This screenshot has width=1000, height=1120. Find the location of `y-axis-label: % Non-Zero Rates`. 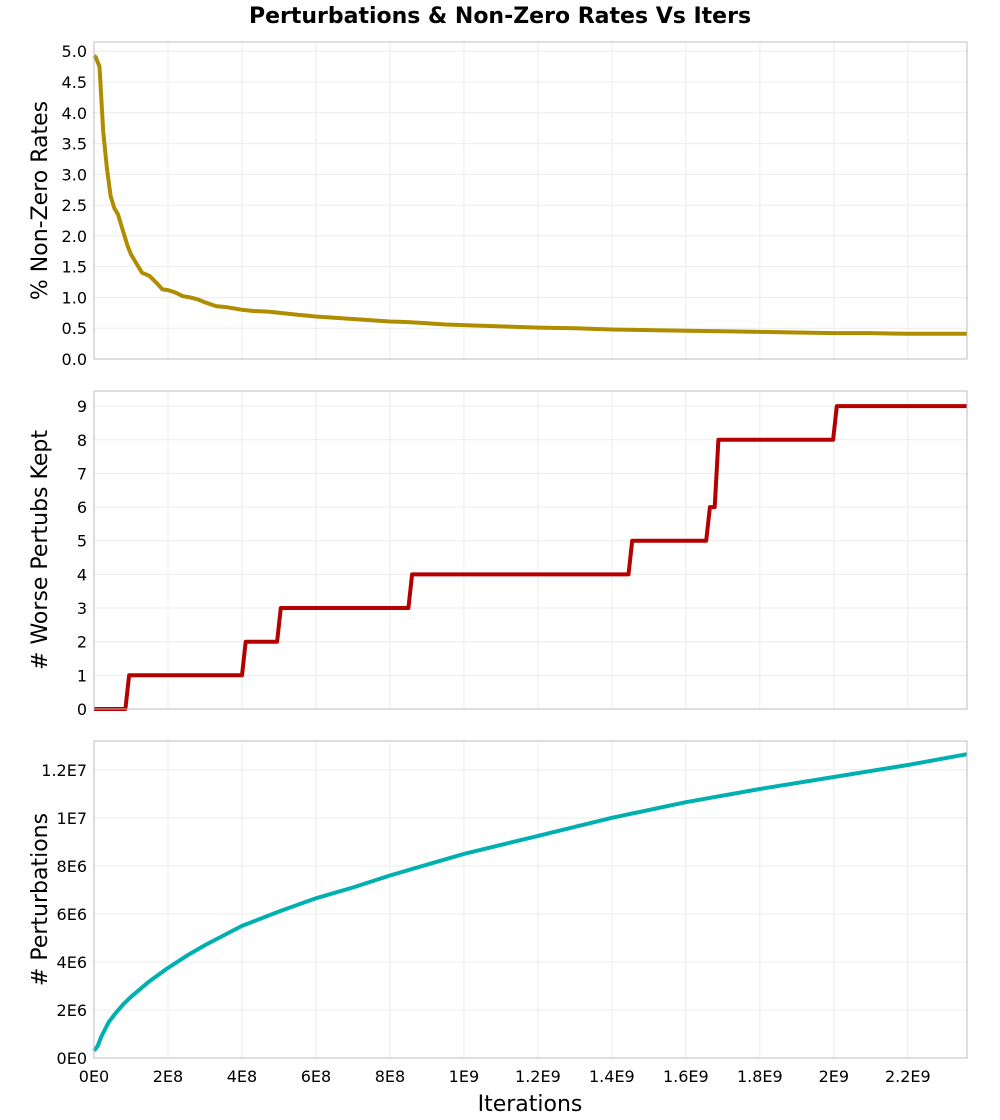

y-axis-label: % Non-Zero Rates is located at coordinates (40, 200).